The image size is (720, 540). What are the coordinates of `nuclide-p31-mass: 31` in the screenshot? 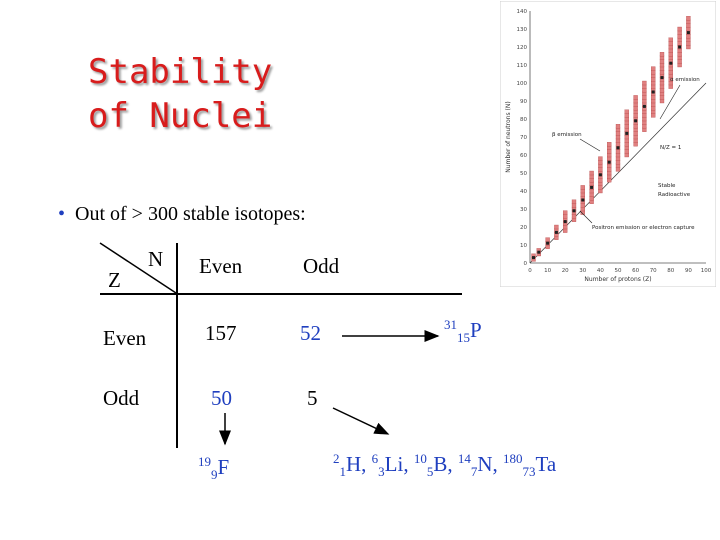 It's located at (450, 324).